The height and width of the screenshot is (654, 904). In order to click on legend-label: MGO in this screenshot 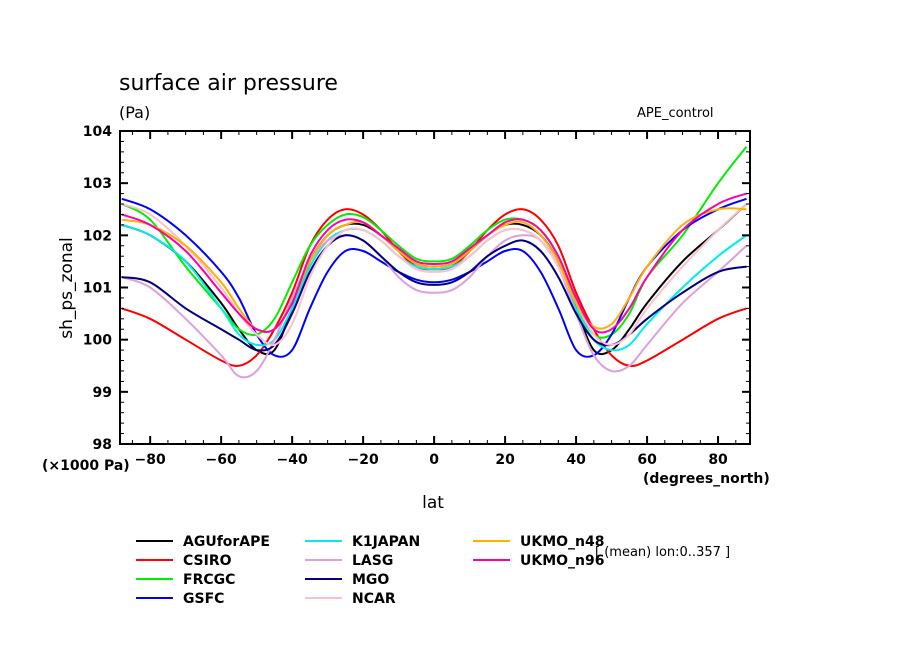, I will do `click(370, 580)`.